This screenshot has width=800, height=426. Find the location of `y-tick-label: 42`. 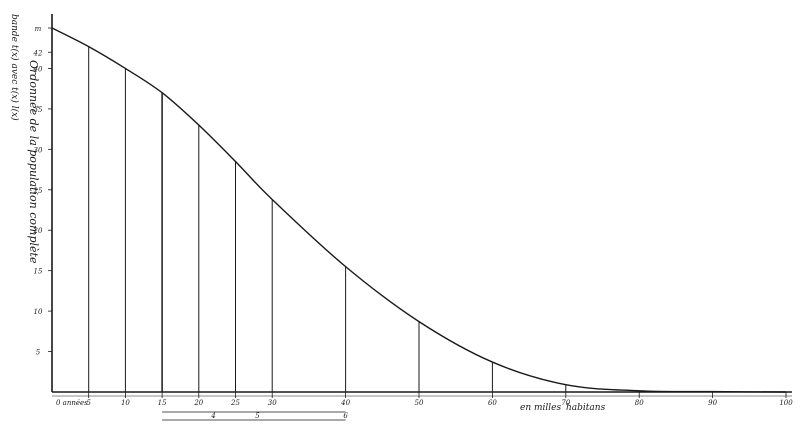

y-tick-label: 42 is located at coordinates (38, 53).